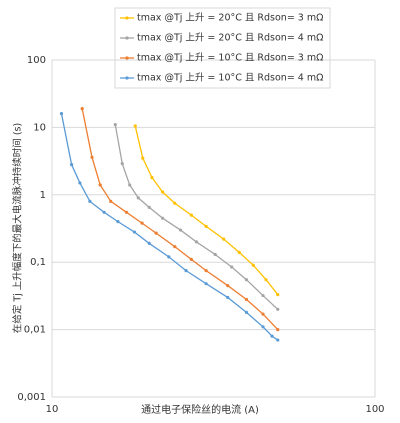  Describe the element at coordinates (222, 48) in the screenshot. I see `legend-box` at that location.